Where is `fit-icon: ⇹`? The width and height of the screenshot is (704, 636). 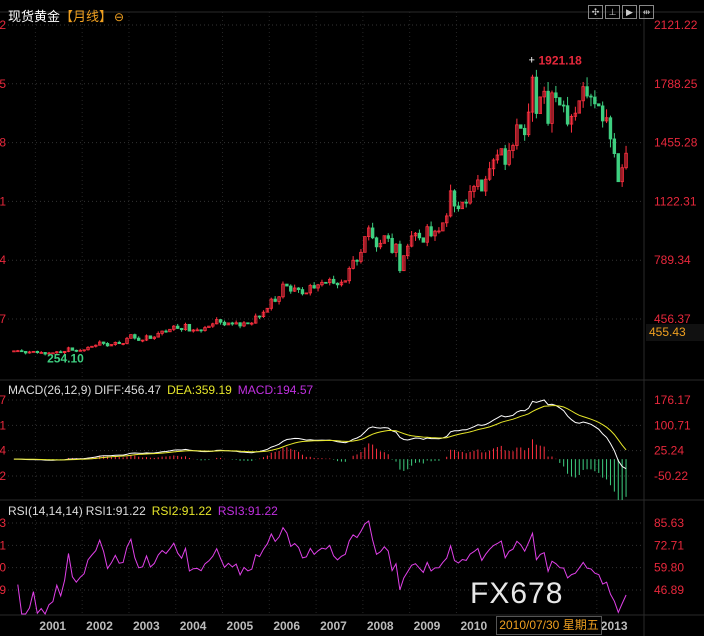
fit-icon: ⇹ is located at coordinates (646, 12).